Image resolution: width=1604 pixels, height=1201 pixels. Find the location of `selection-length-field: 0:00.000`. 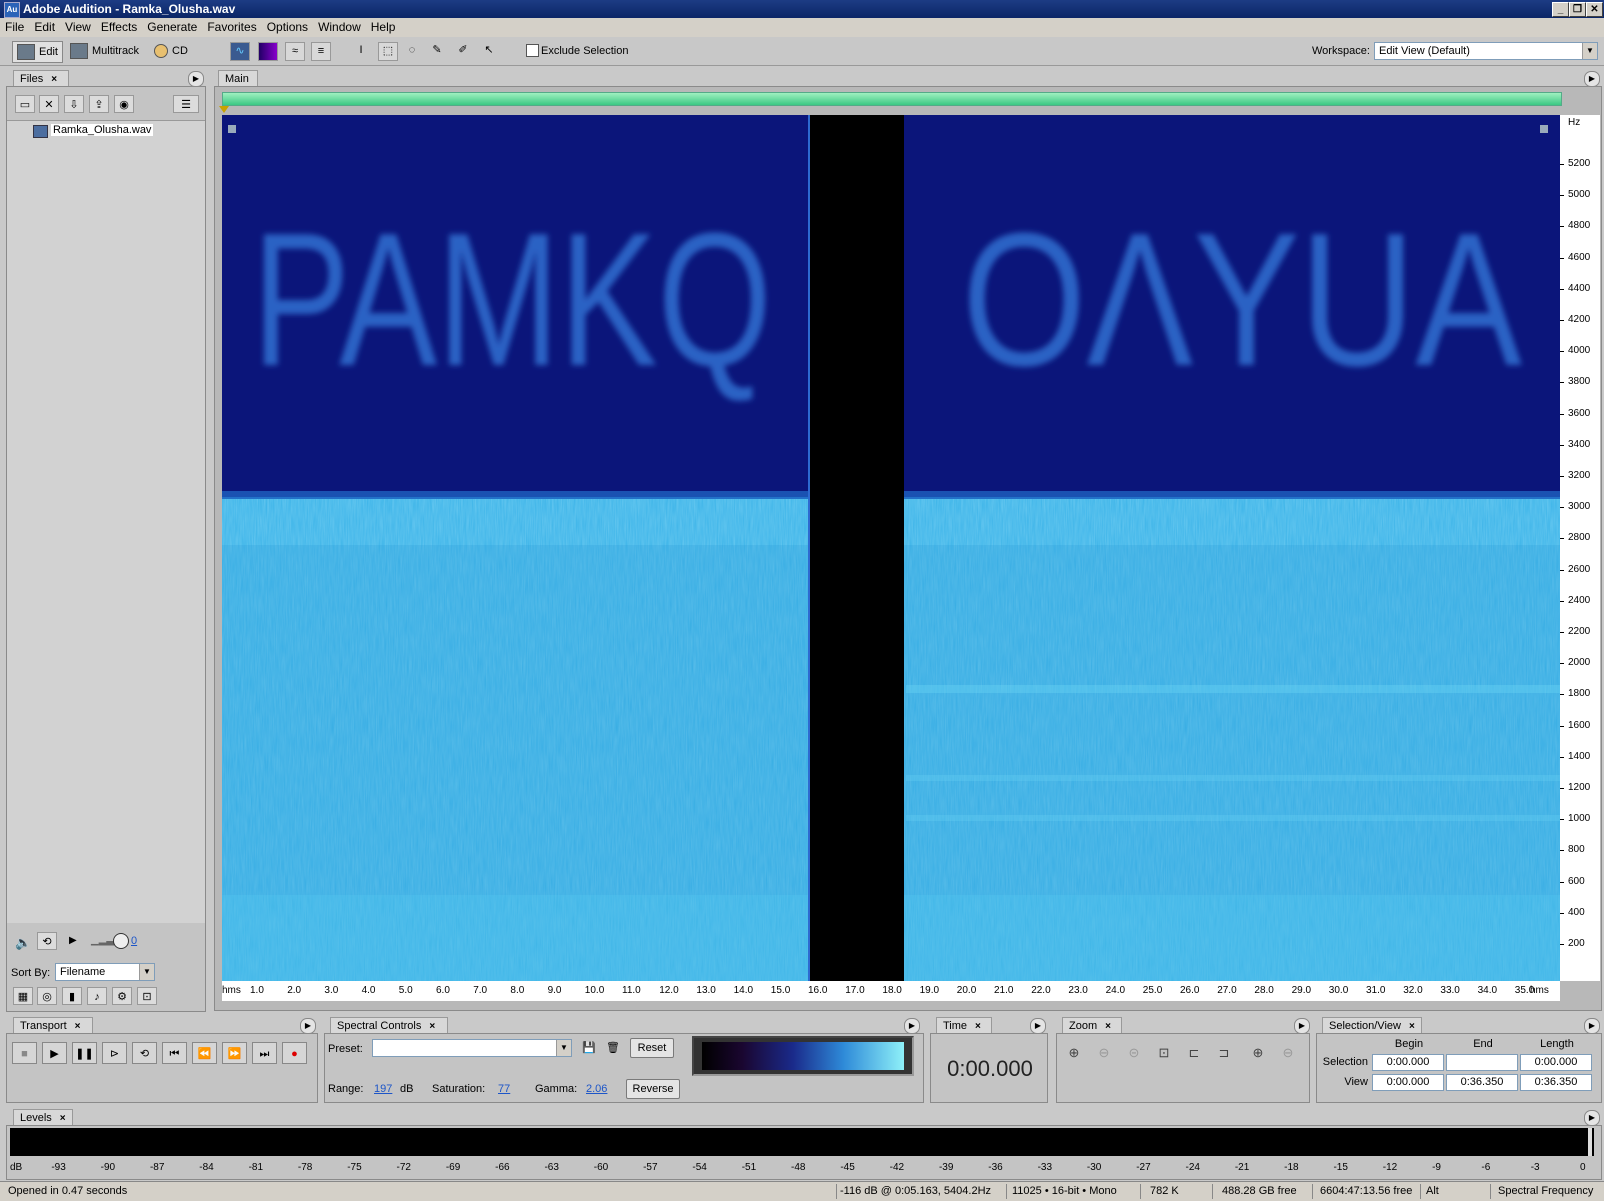

selection-length-field: 0:00.000 is located at coordinates (1556, 1062).